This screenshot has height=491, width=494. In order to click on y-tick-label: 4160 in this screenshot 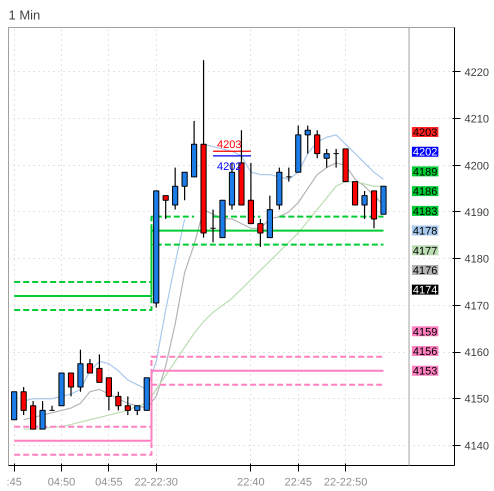, I will do `click(476, 353)`.